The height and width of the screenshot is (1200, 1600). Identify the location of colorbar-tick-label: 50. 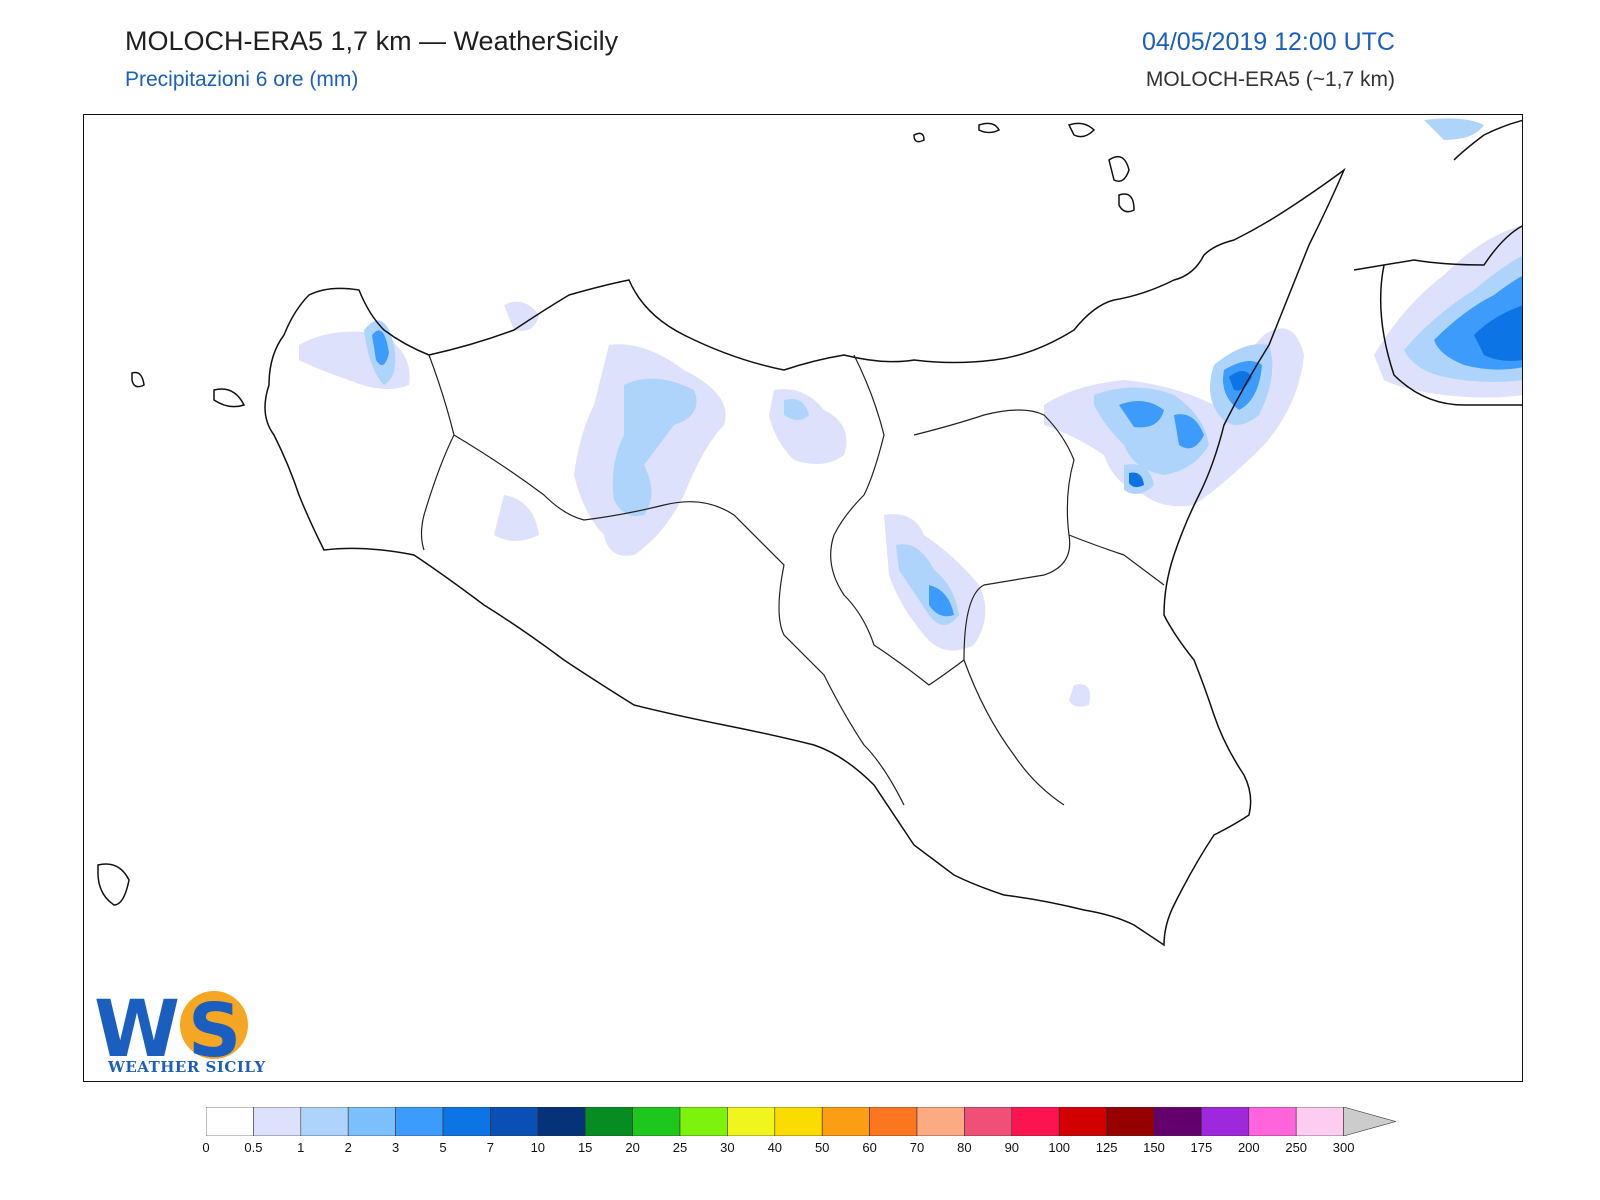
(822, 1147).